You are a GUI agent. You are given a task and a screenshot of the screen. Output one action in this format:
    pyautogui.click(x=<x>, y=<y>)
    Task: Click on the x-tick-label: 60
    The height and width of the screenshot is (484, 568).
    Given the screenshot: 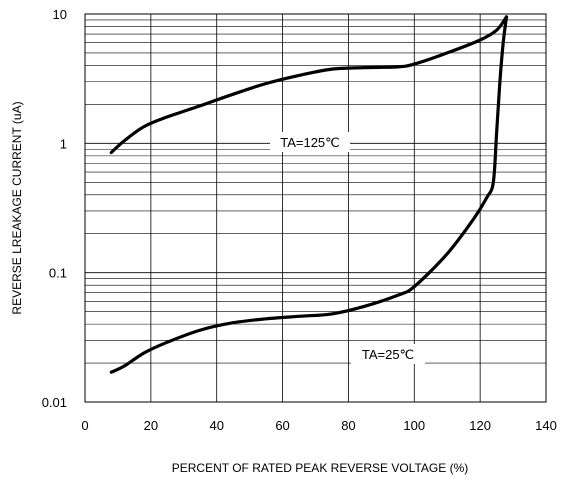 What is the action you would take?
    pyautogui.click(x=282, y=425)
    